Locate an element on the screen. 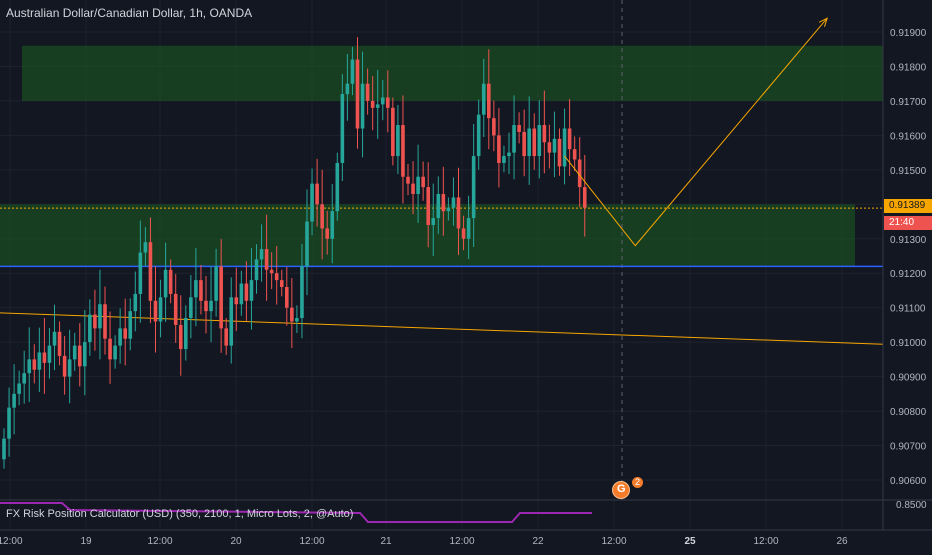 The width and height of the screenshot is (932, 555). economic-event-badge: G 2 is located at coordinates (628, 488).